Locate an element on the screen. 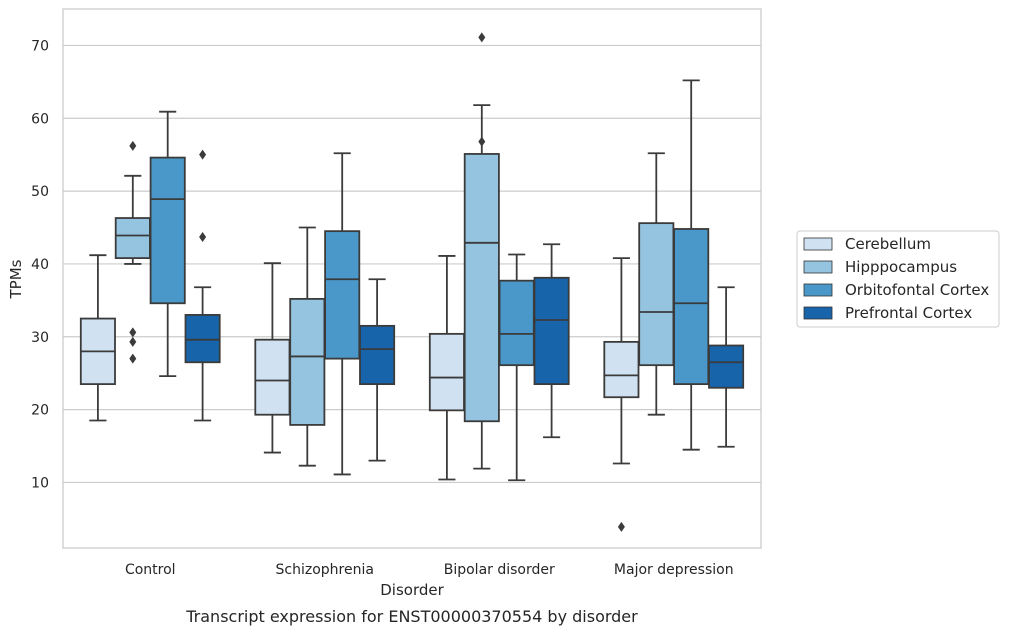 The image size is (1009, 634). legend-swatch-cerebellum is located at coordinates (818, 244).